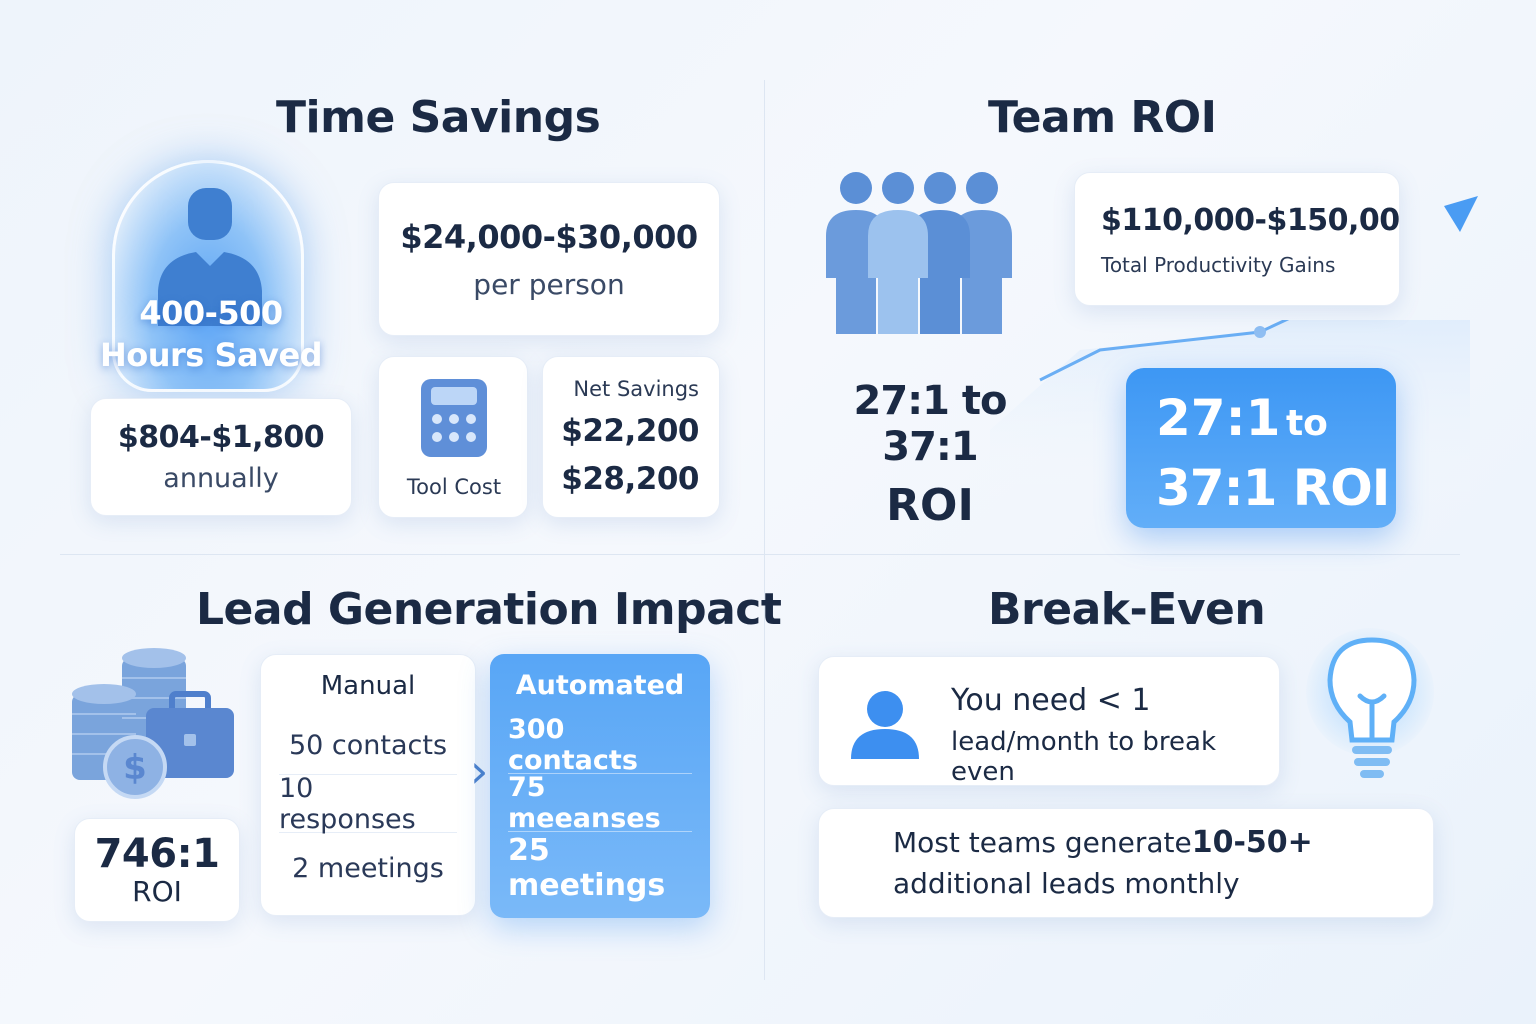 The height and width of the screenshot is (1024, 1536). What do you see at coordinates (630, 479) in the screenshot?
I see `net-savings-high: $28,200` at bounding box center [630, 479].